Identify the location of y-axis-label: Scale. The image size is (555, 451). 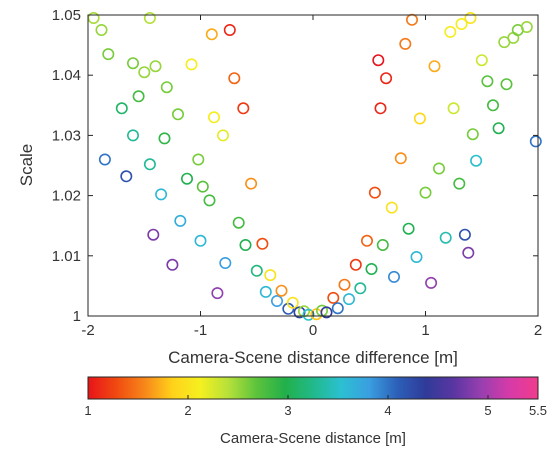
(26, 165).